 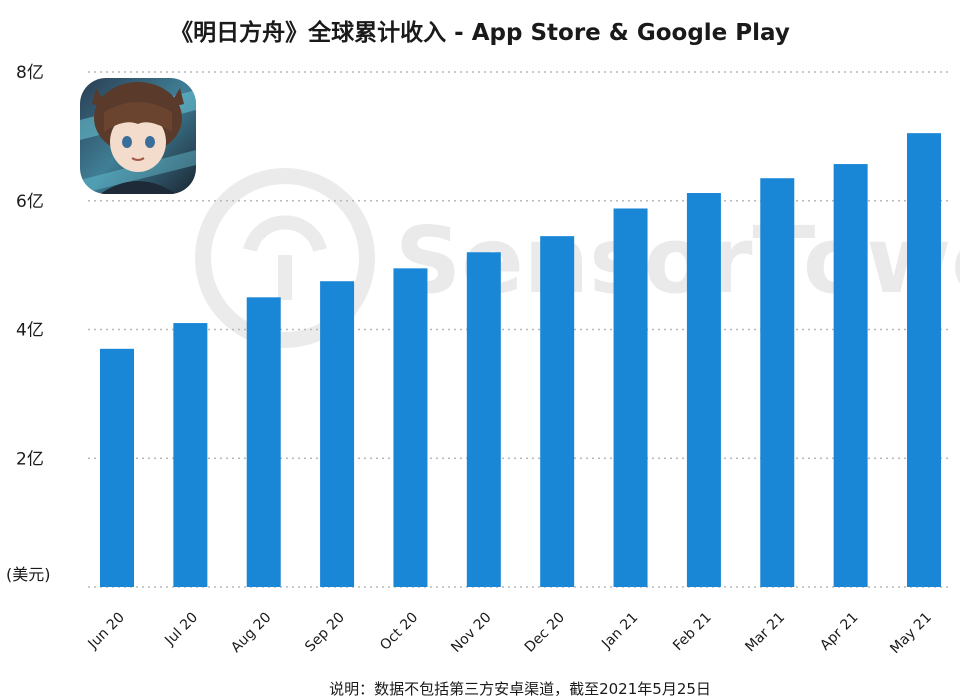 I want to click on y-tick-label: 6亿, so click(x=30, y=202).